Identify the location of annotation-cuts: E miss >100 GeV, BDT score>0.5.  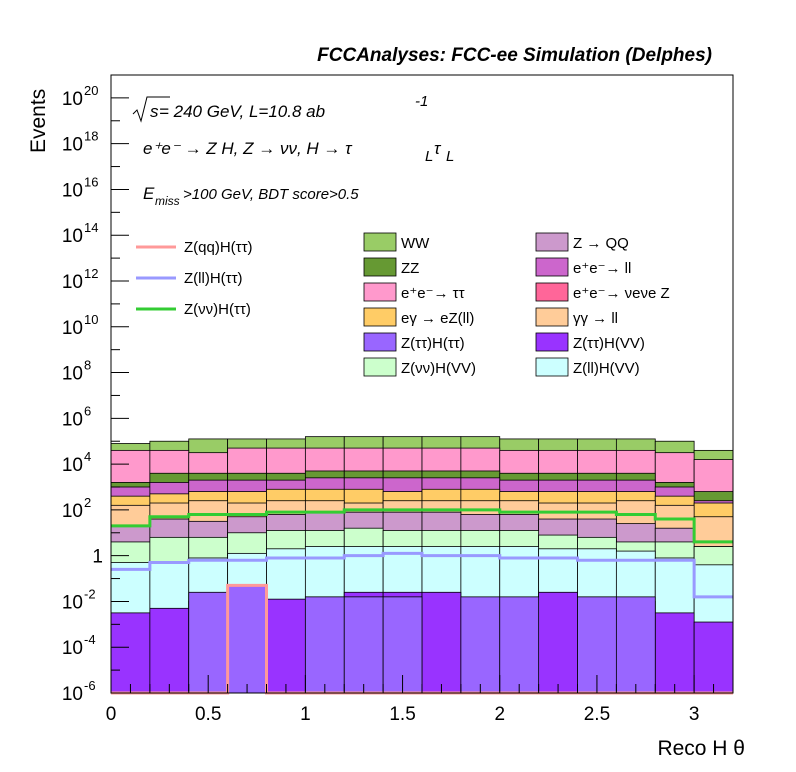
(251, 196).